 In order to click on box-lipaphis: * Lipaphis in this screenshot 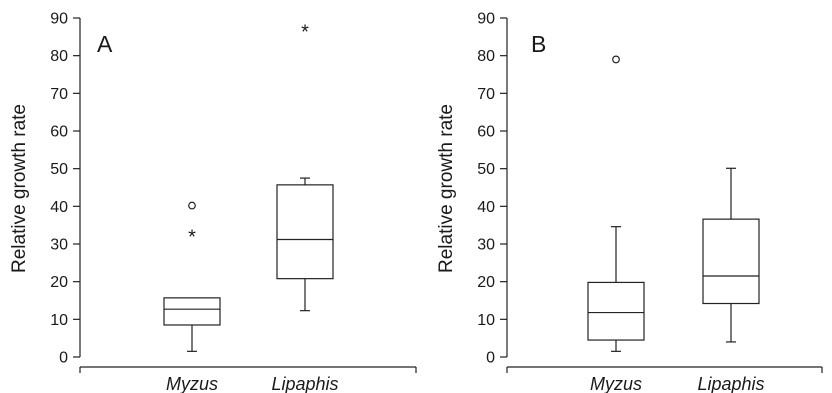, I will do `click(304, 207)`.